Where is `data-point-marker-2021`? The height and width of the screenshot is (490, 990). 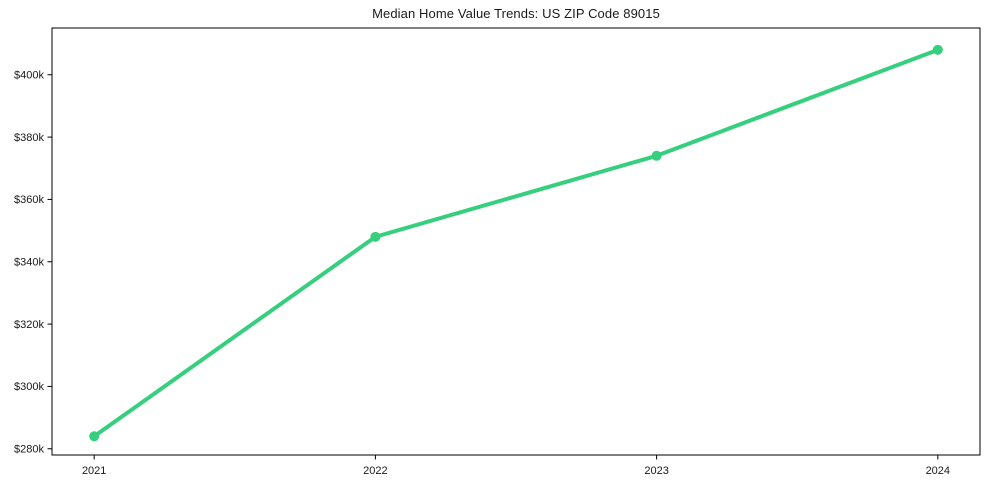 data-point-marker-2021 is located at coordinates (94, 436).